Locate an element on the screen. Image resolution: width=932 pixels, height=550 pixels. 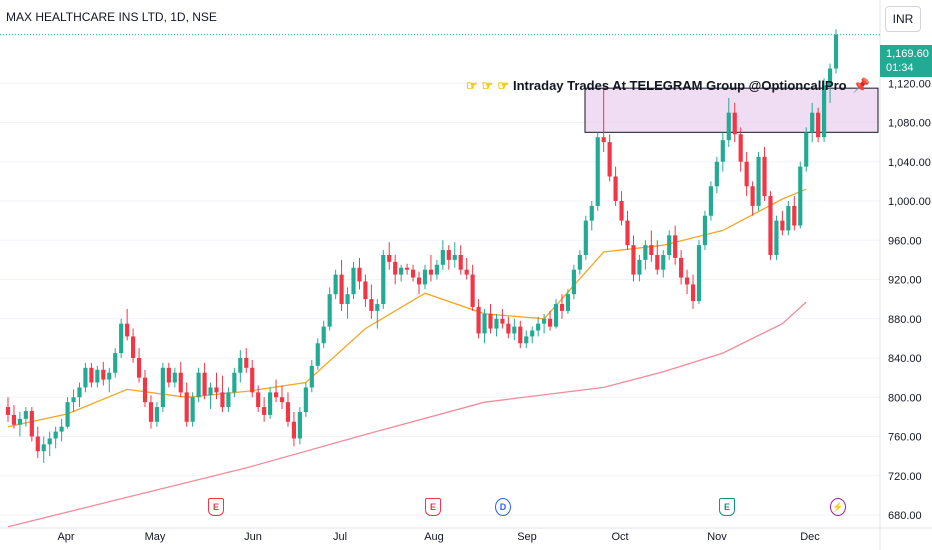
currency-button: INR is located at coordinates (903, 19).